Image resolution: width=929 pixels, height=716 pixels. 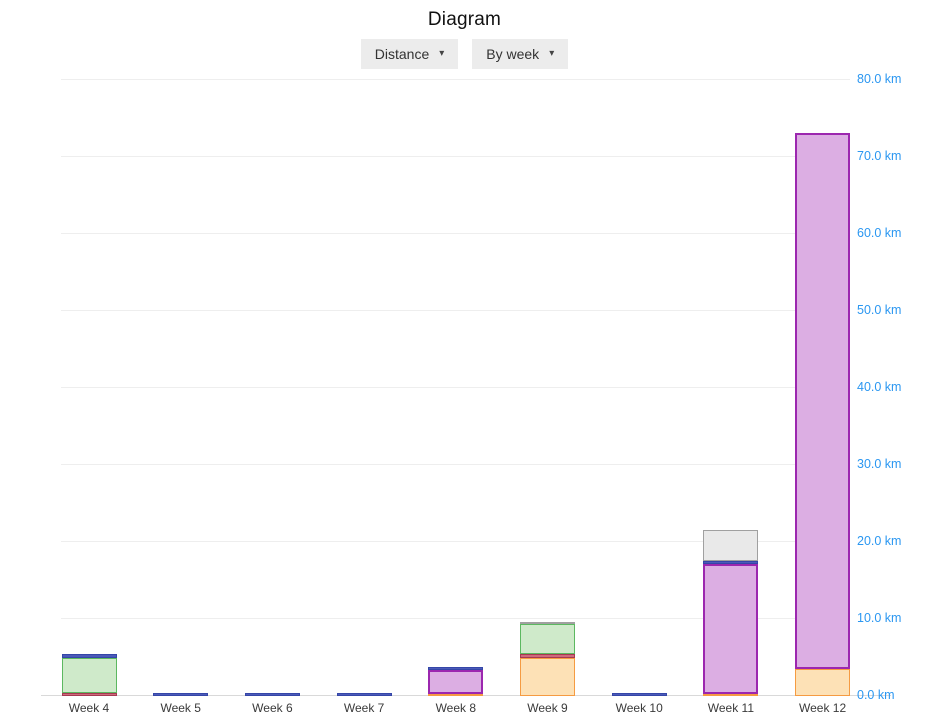 What do you see at coordinates (879, 156) in the screenshot?
I see `y-axis-tick-label: 70.0 km` at bounding box center [879, 156].